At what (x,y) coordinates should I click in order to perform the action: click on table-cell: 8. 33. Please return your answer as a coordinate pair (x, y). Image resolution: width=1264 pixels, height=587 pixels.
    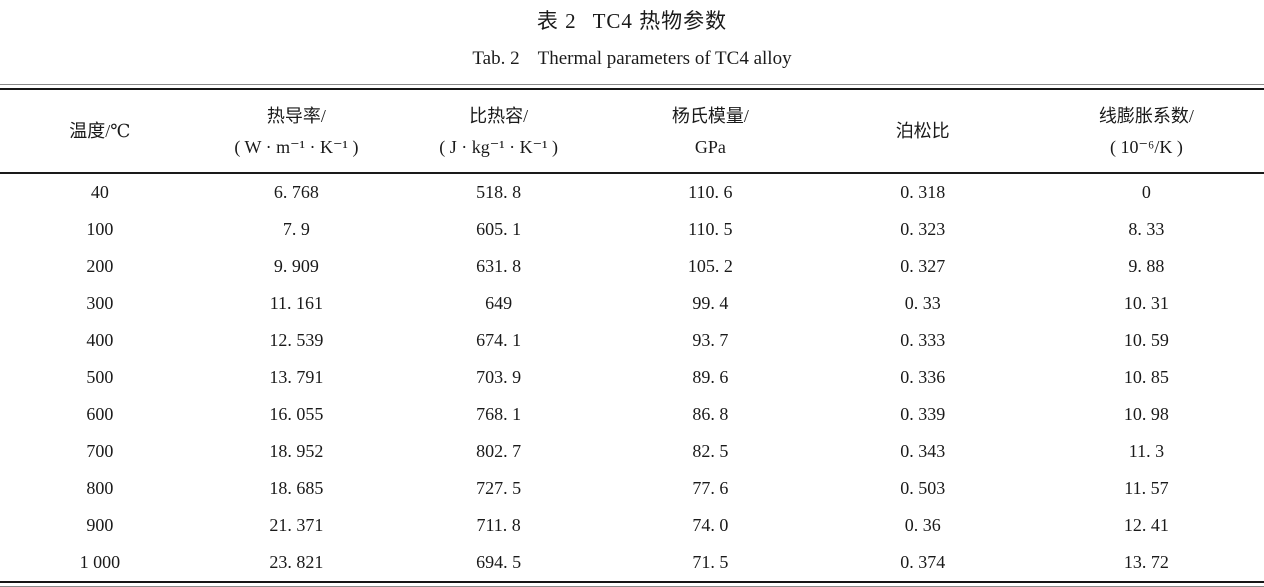
    Looking at the image, I should click on (1146, 229).